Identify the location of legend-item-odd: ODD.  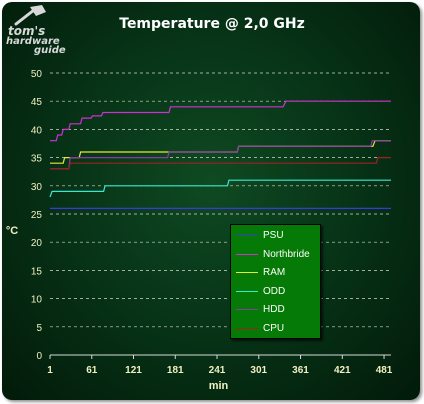
(275, 292).